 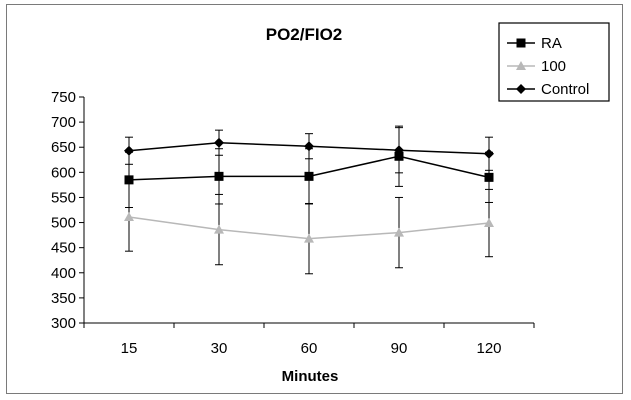 What do you see at coordinates (68, 210) in the screenshot?
I see `y-axis: 300 350 400 450 500 550 600 650 700 750` at bounding box center [68, 210].